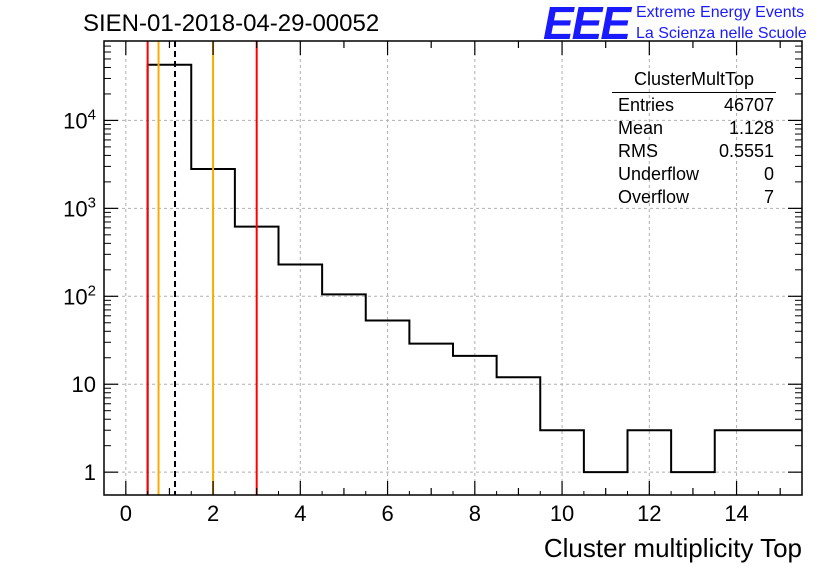 The width and height of the screenshot is (836, 572). I want to click on stats-label: RMS, so click(638, 151).